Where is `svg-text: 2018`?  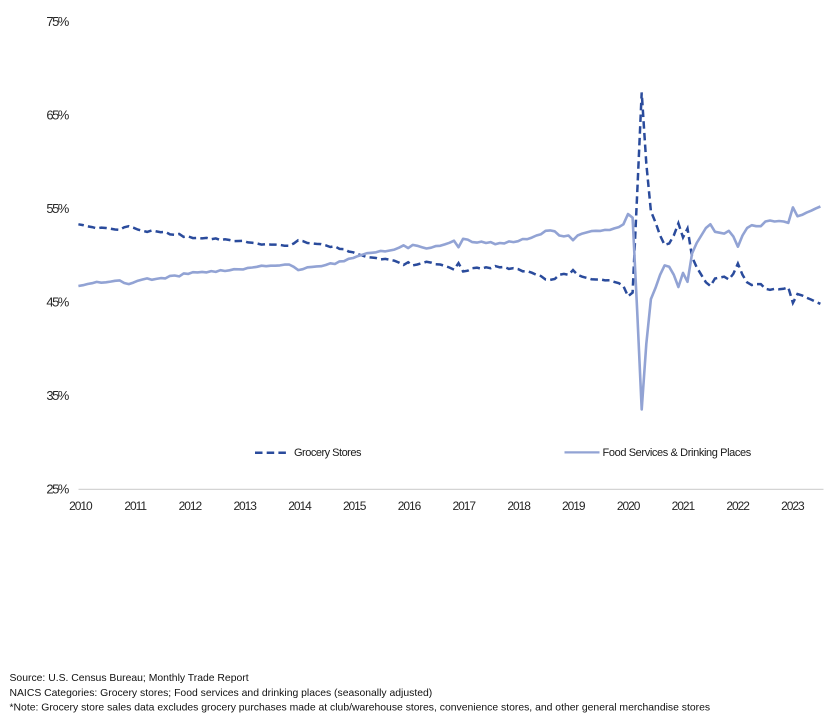
svg-text: 2018 is located at coordinates (519, 506).